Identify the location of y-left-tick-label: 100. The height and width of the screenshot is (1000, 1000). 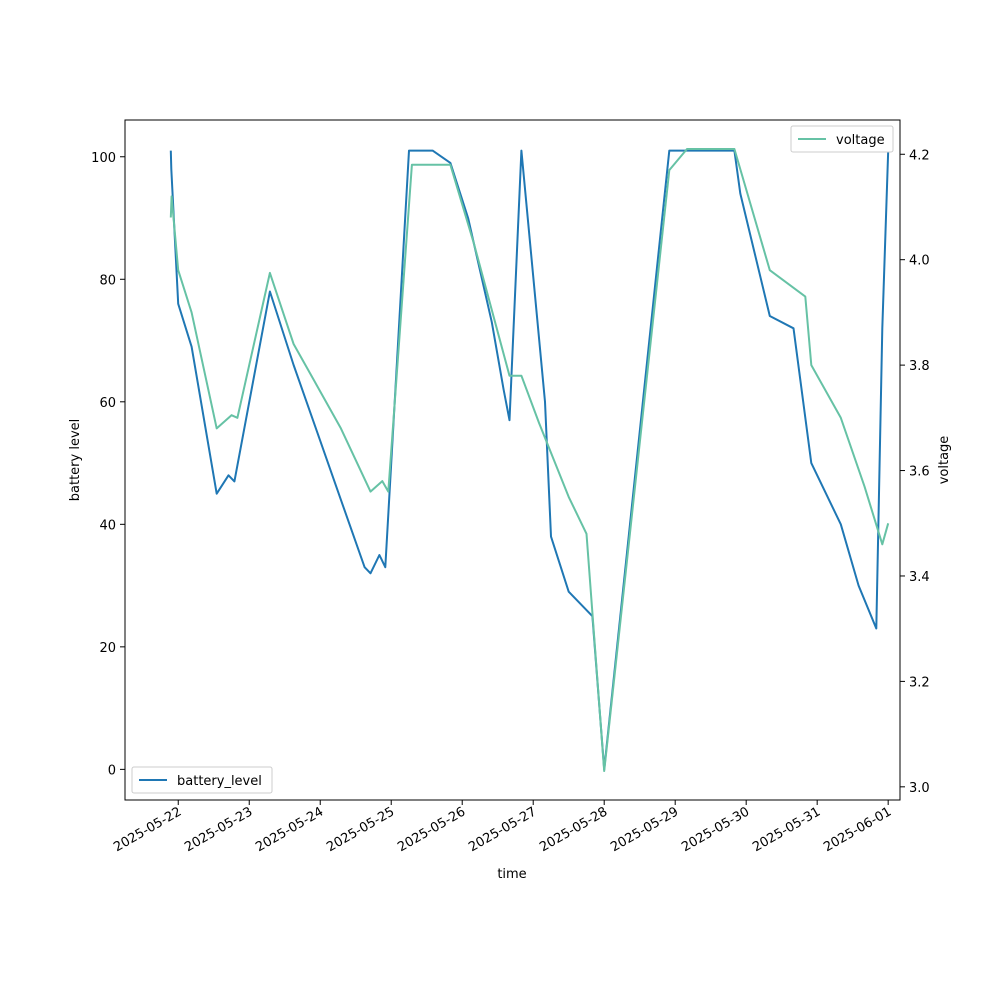
(103, 158).